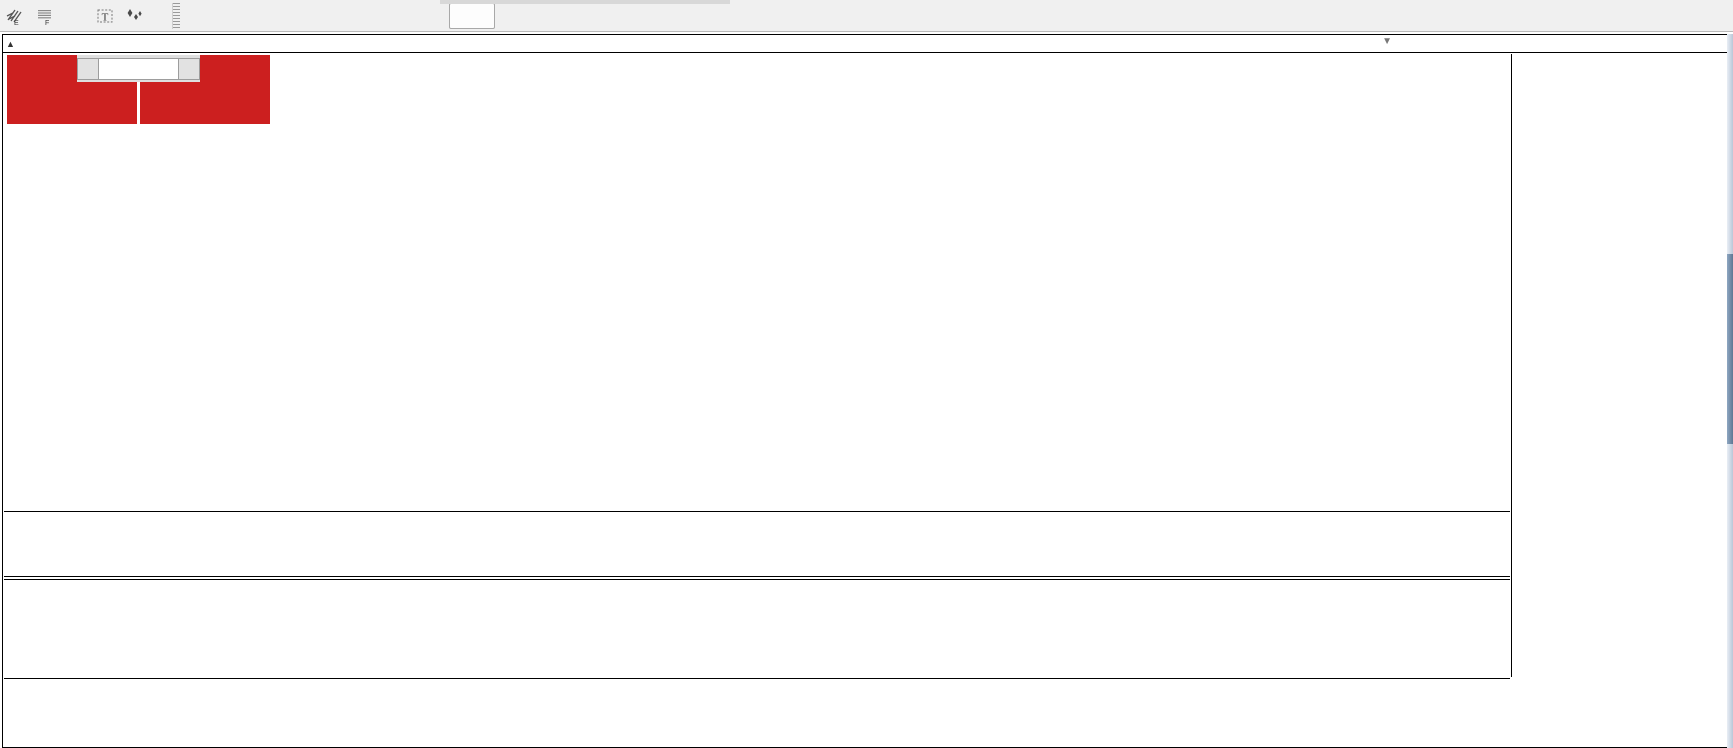 This screenshot has width=1733, height=748. Describe the element at coordinates (235, 68) in the screenshot. I see `buy-button` at that location.